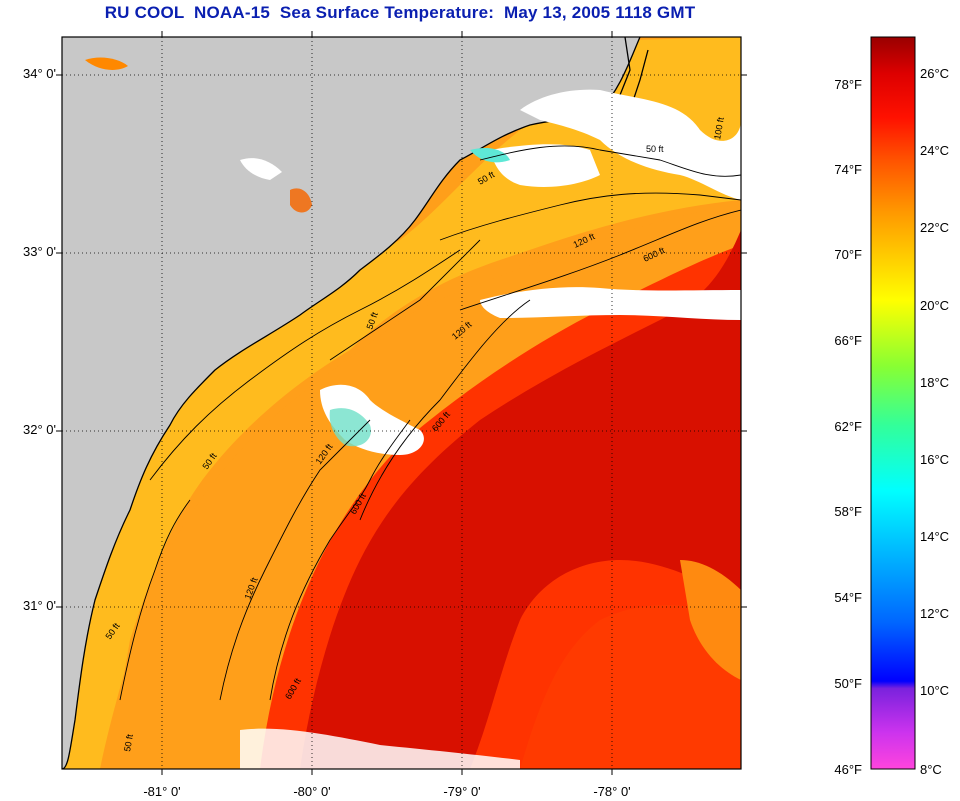  I want to click on cloud-band, so click(610, 303).